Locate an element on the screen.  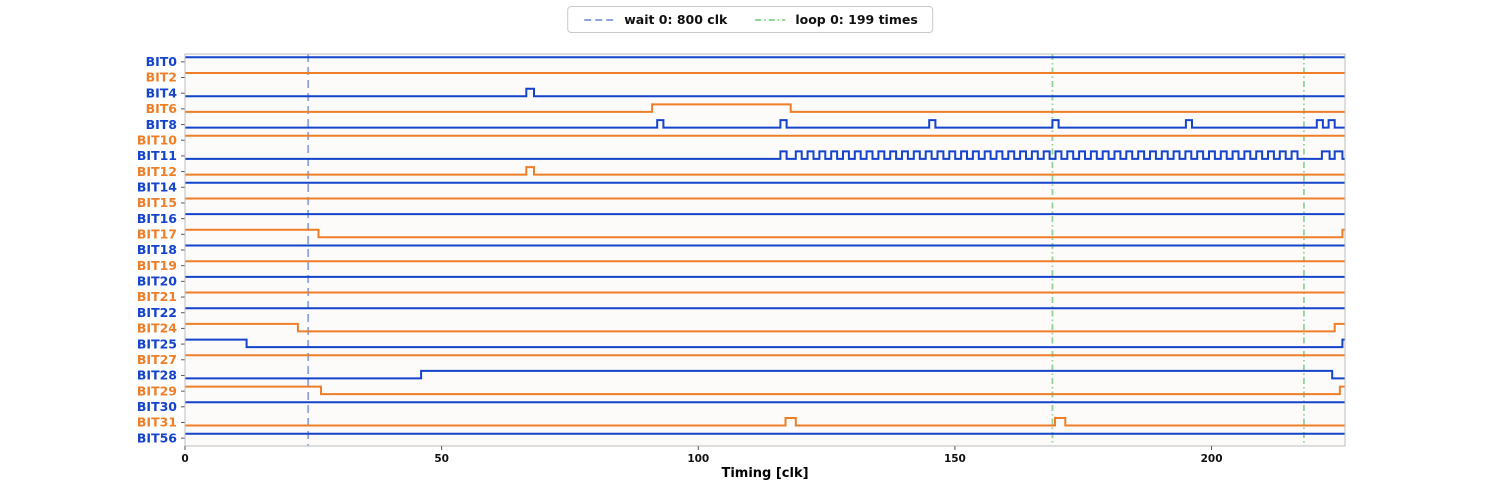
signal-label-BIT10: BIT10 is located at coordinates (157, 139).